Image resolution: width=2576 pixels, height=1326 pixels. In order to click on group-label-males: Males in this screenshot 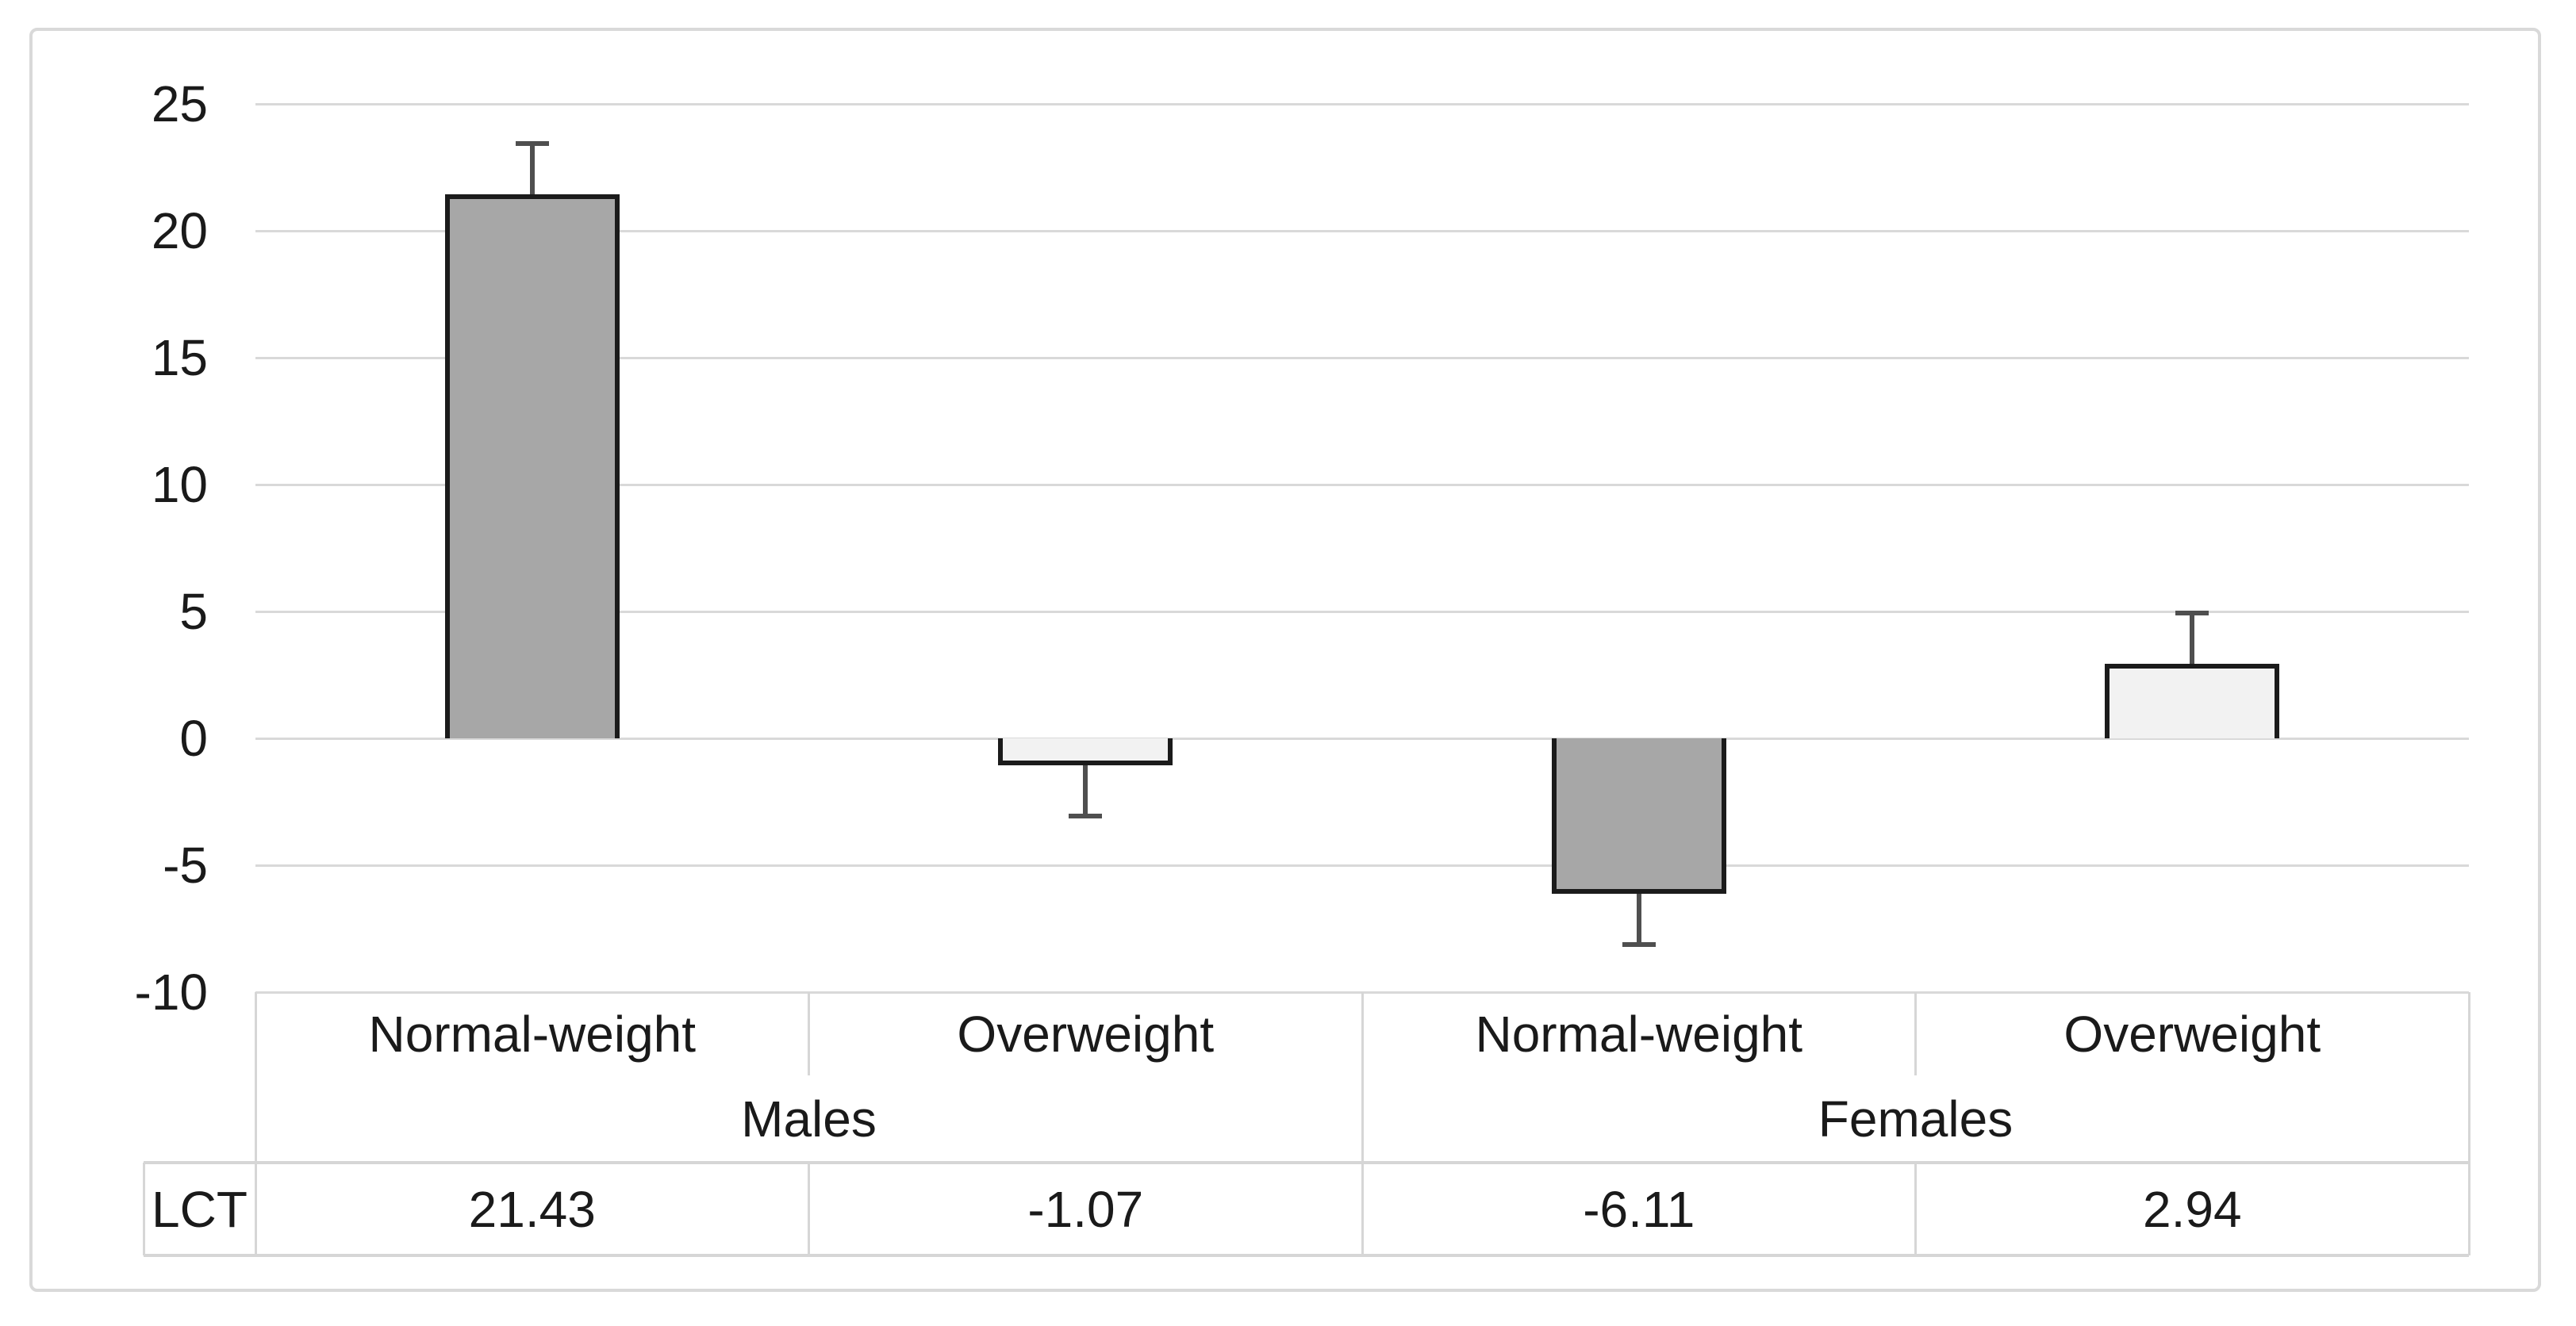, I will do `click(809, 1119)`.